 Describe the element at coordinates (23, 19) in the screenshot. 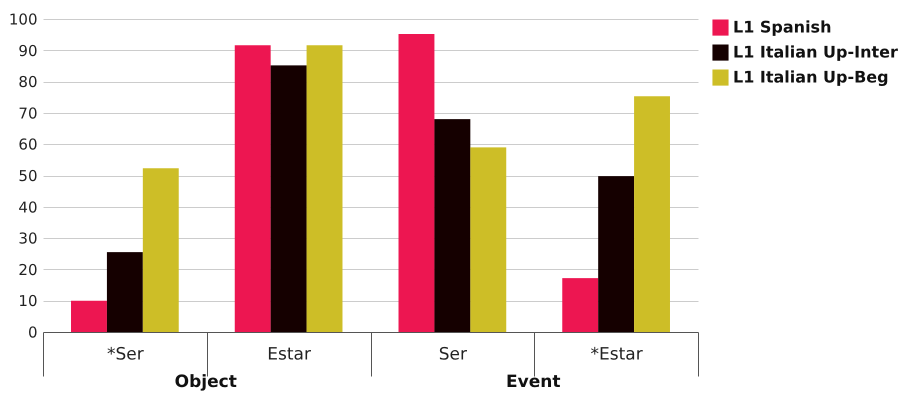

I see `y-tick-label: 100` at that location.